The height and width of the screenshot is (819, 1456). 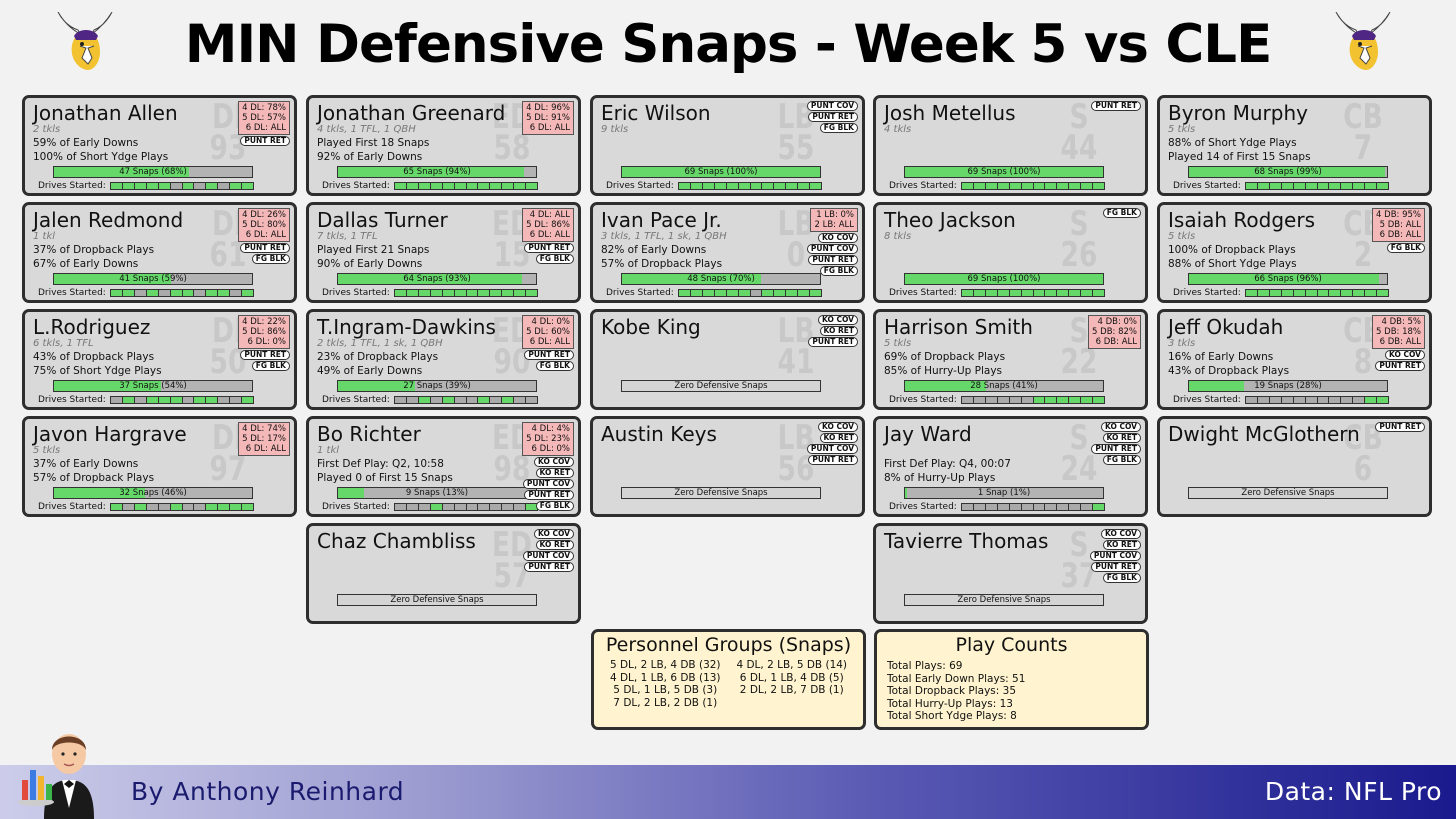 I want to click on alignment-line: 5 DL: 17%, so click(x=264, y=439).